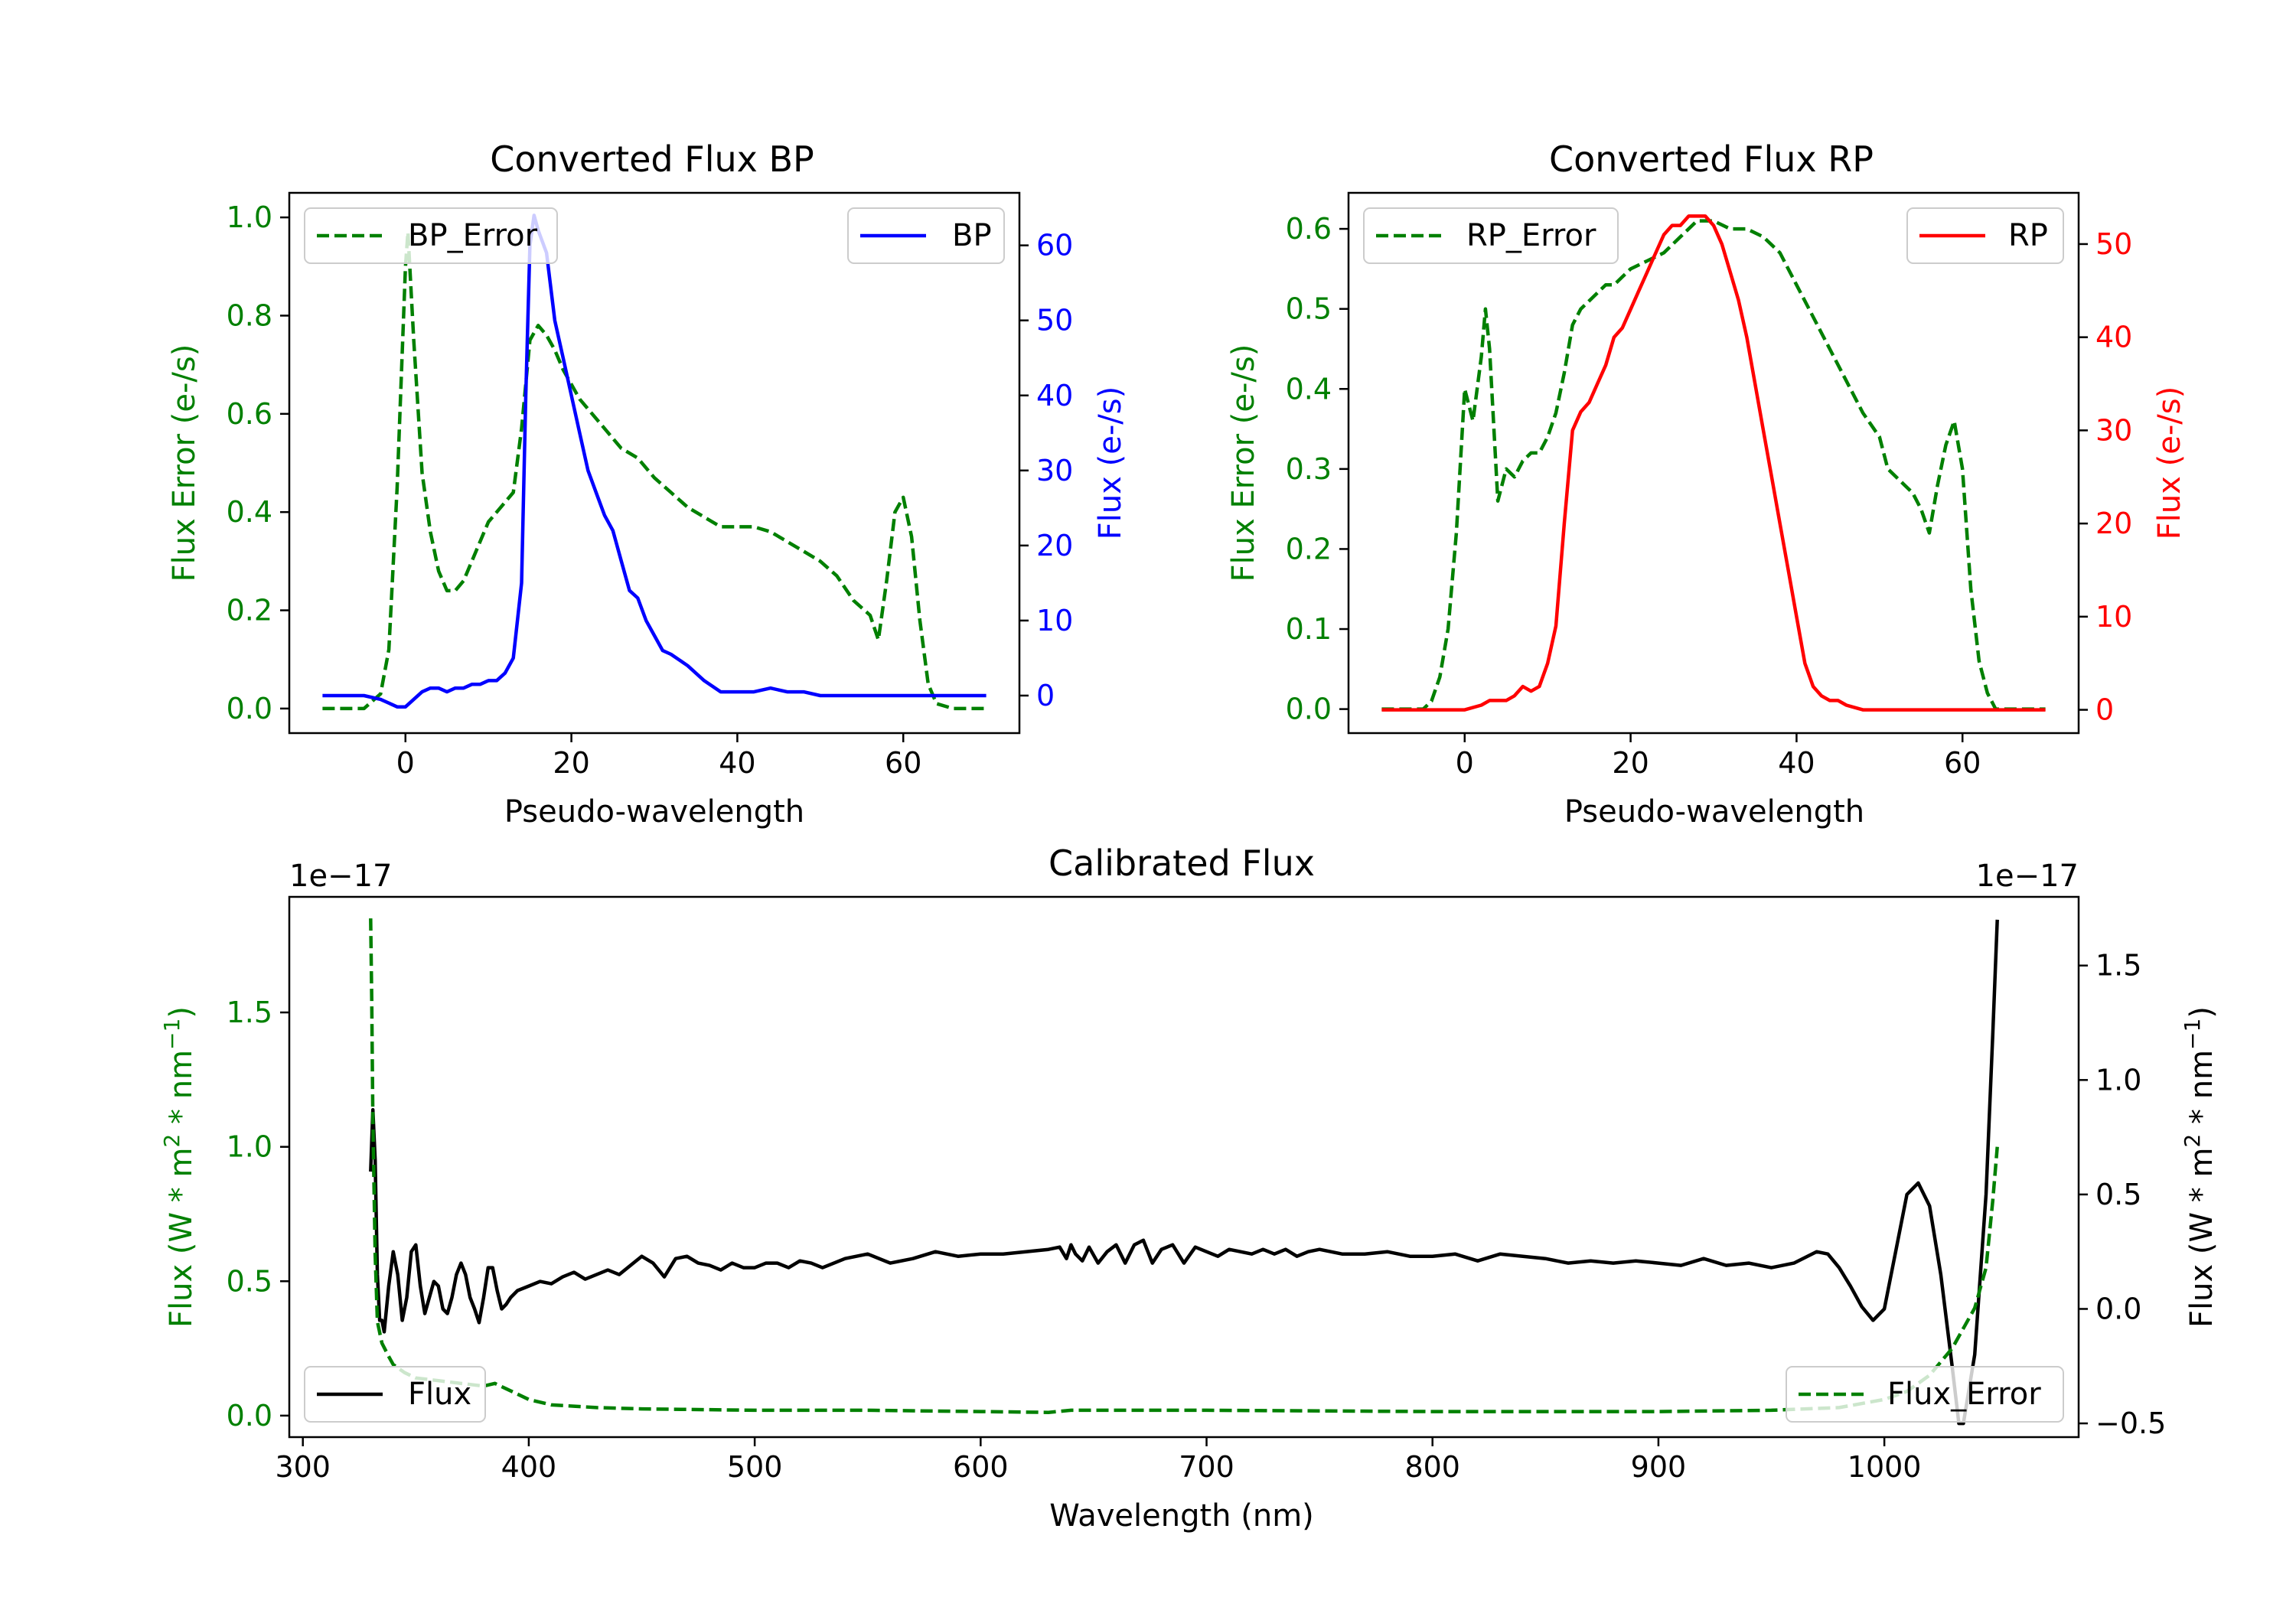  I want to click on bp-y-right-tick-label: 60, so click(1054, 245).